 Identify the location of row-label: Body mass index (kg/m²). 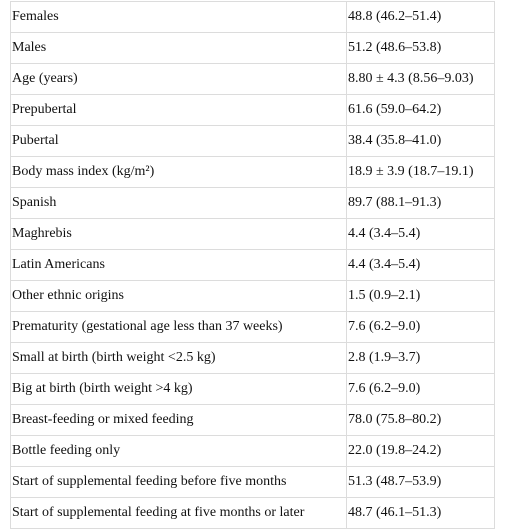
(178, 172).